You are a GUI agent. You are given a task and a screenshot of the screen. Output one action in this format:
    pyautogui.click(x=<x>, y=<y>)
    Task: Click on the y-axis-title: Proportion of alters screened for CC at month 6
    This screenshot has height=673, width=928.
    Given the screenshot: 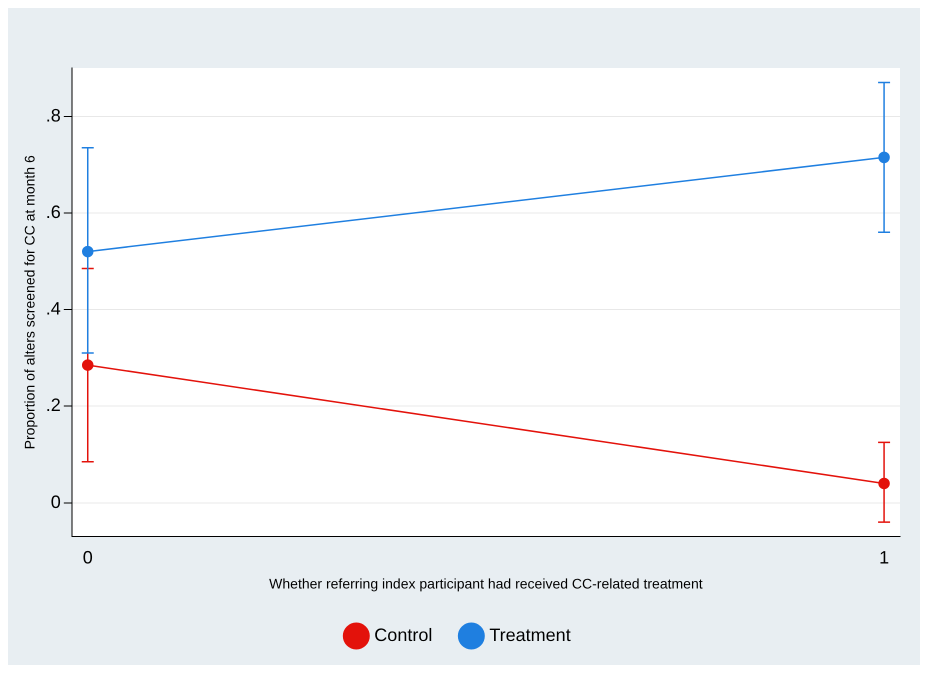 What is the action you would take?
    pyautogui.click(x=29, y=302)
    